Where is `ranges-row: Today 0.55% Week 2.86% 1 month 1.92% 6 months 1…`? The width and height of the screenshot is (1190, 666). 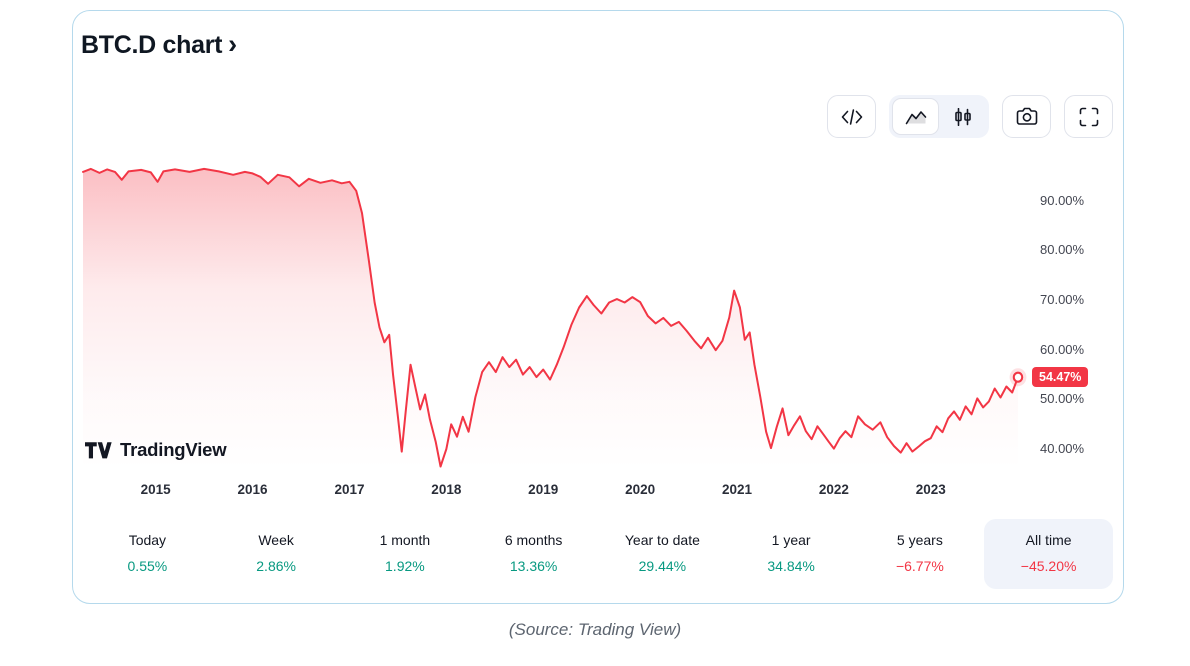
ranges-row: Today 0.55% Week 2.86% 1 month 1.92% 6 months 1… is located at coordinates (598, 554).